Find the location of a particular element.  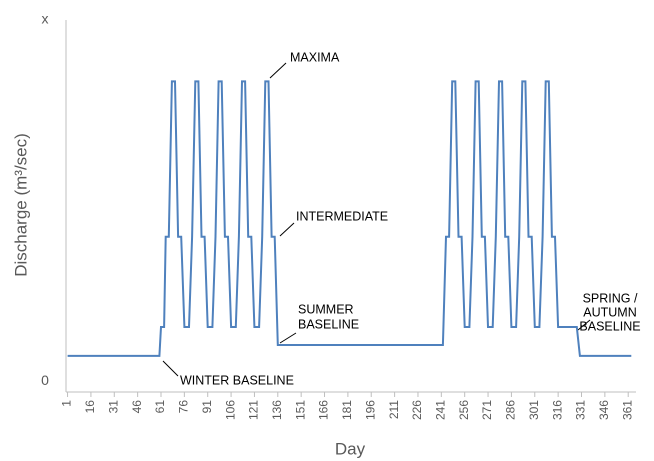

y-tick-label: 0 is located at coordinates (45, 380).